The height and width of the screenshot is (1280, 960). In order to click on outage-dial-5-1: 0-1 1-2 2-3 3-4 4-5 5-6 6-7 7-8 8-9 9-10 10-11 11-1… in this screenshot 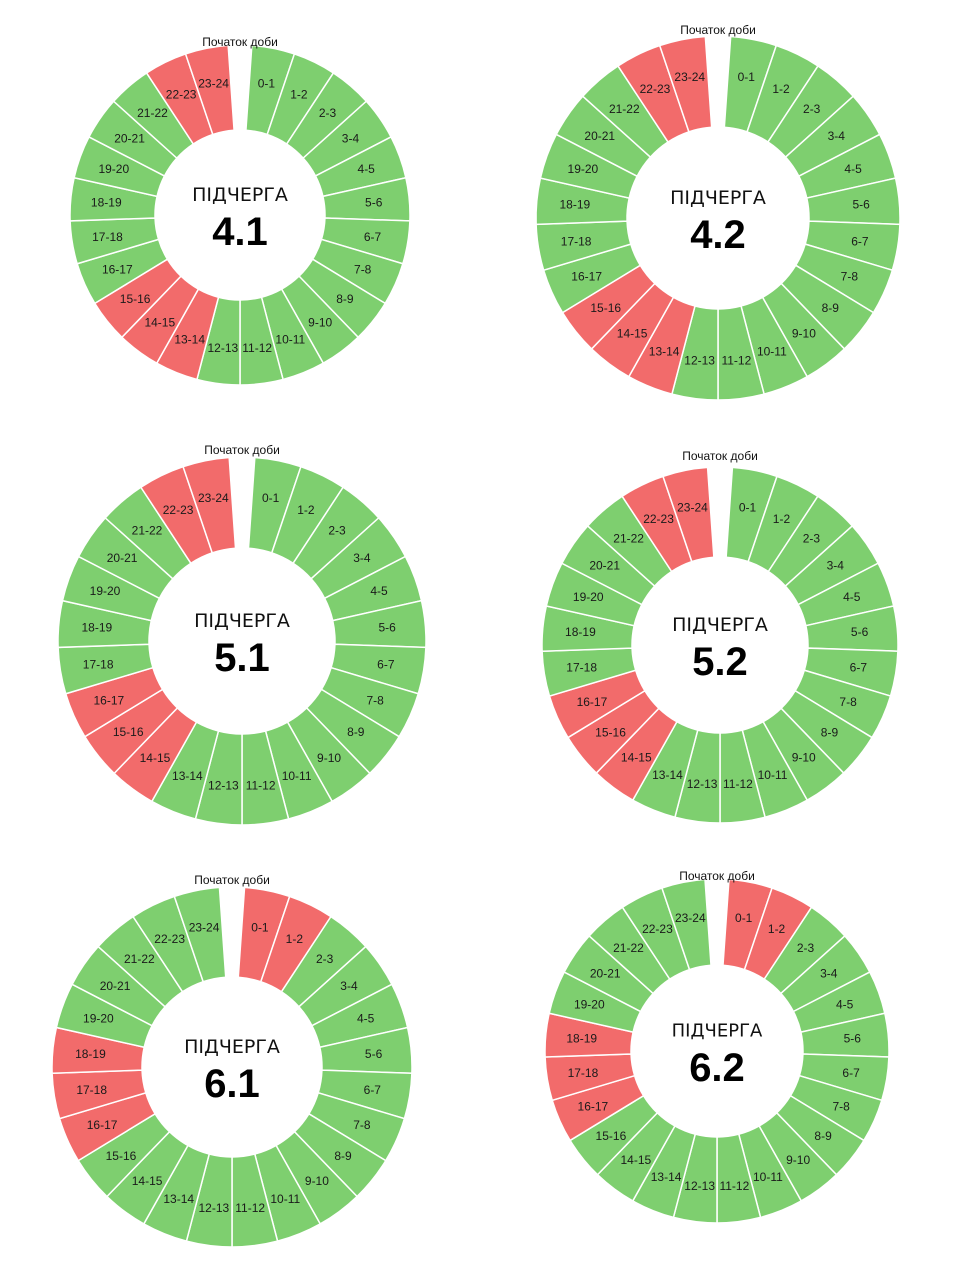, I will do `click(242, 631)`.